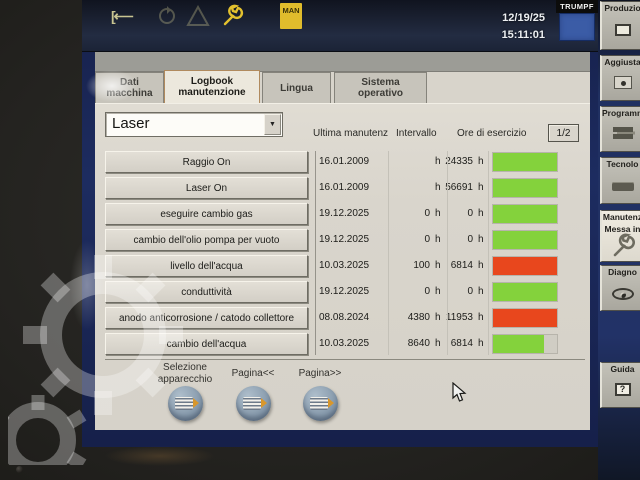 This screenshot has width=640, height=480. I want to click on status-strip: [⟵ MAN 12/19/25 15:11:01, so click(340, 26).